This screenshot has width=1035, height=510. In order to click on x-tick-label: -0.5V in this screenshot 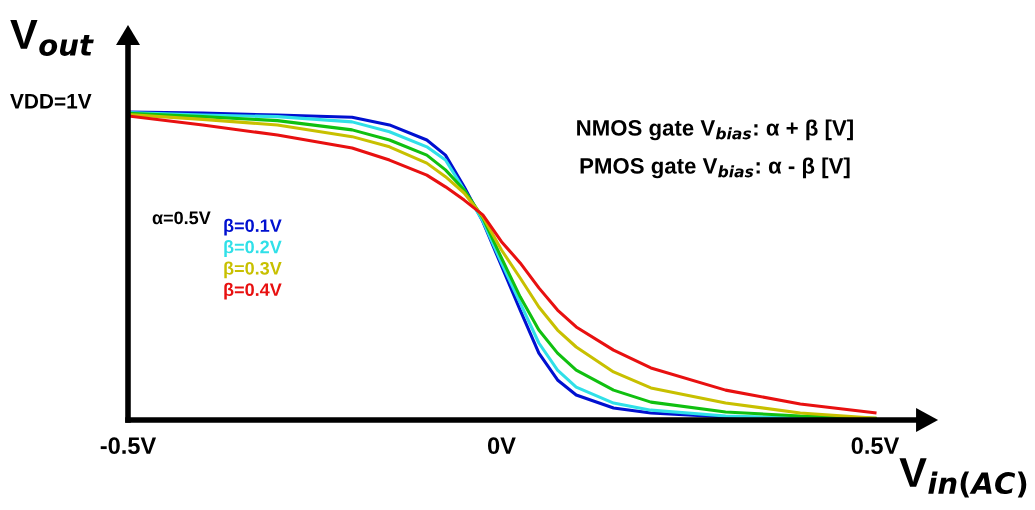, I will do `click(128, 446)`.